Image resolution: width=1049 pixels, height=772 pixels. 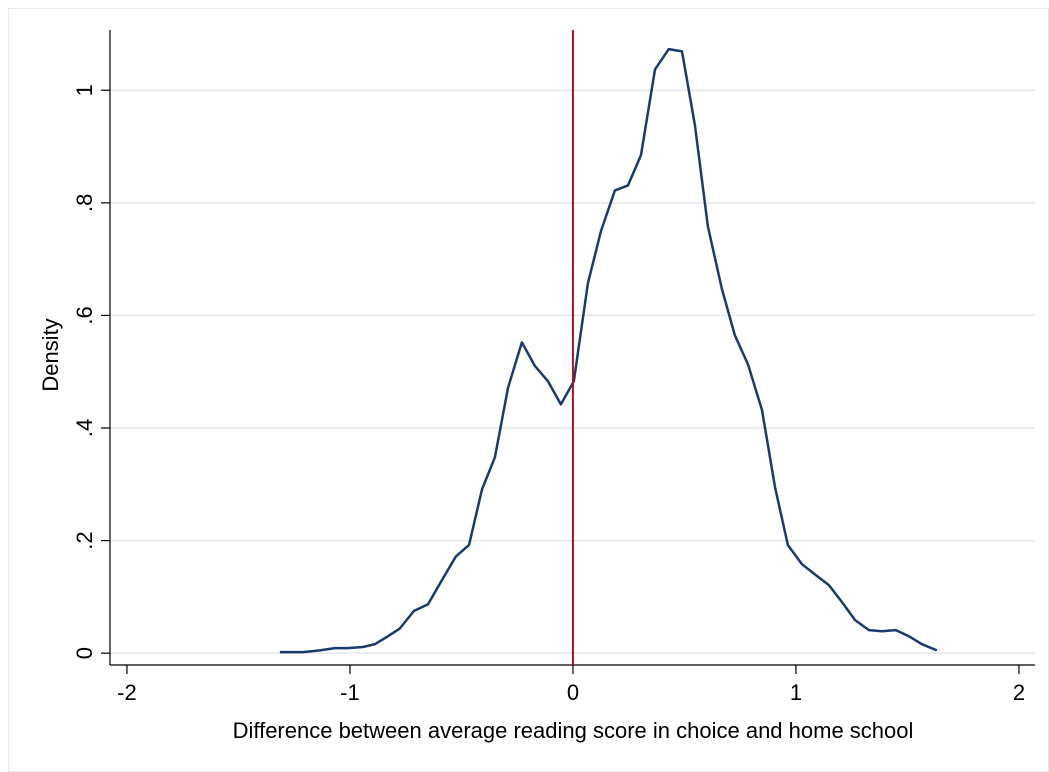 What do you see at coordinates (50, 354) in the screenshot?
I see `y-axis-title: Density` at bounding box center [50, 354].